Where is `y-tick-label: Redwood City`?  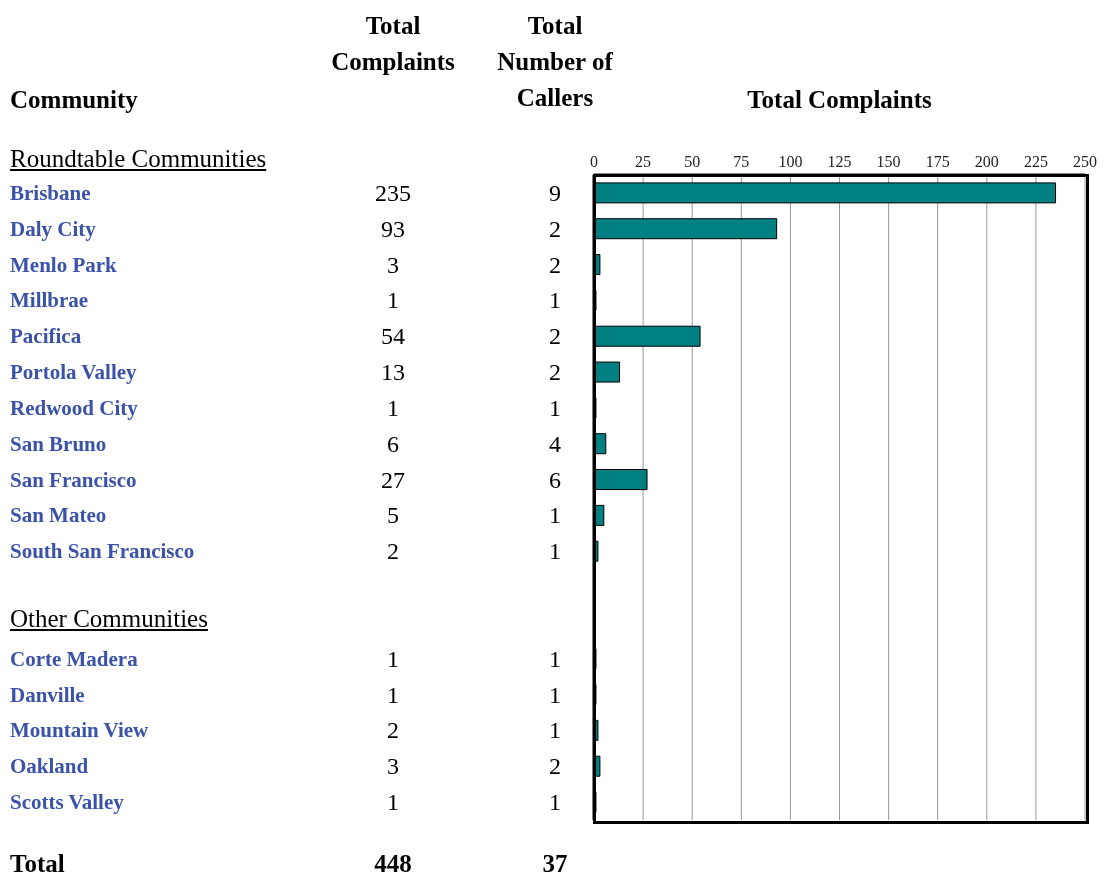
y-tick-label: Redwood City is located at coordinates (74, 407).